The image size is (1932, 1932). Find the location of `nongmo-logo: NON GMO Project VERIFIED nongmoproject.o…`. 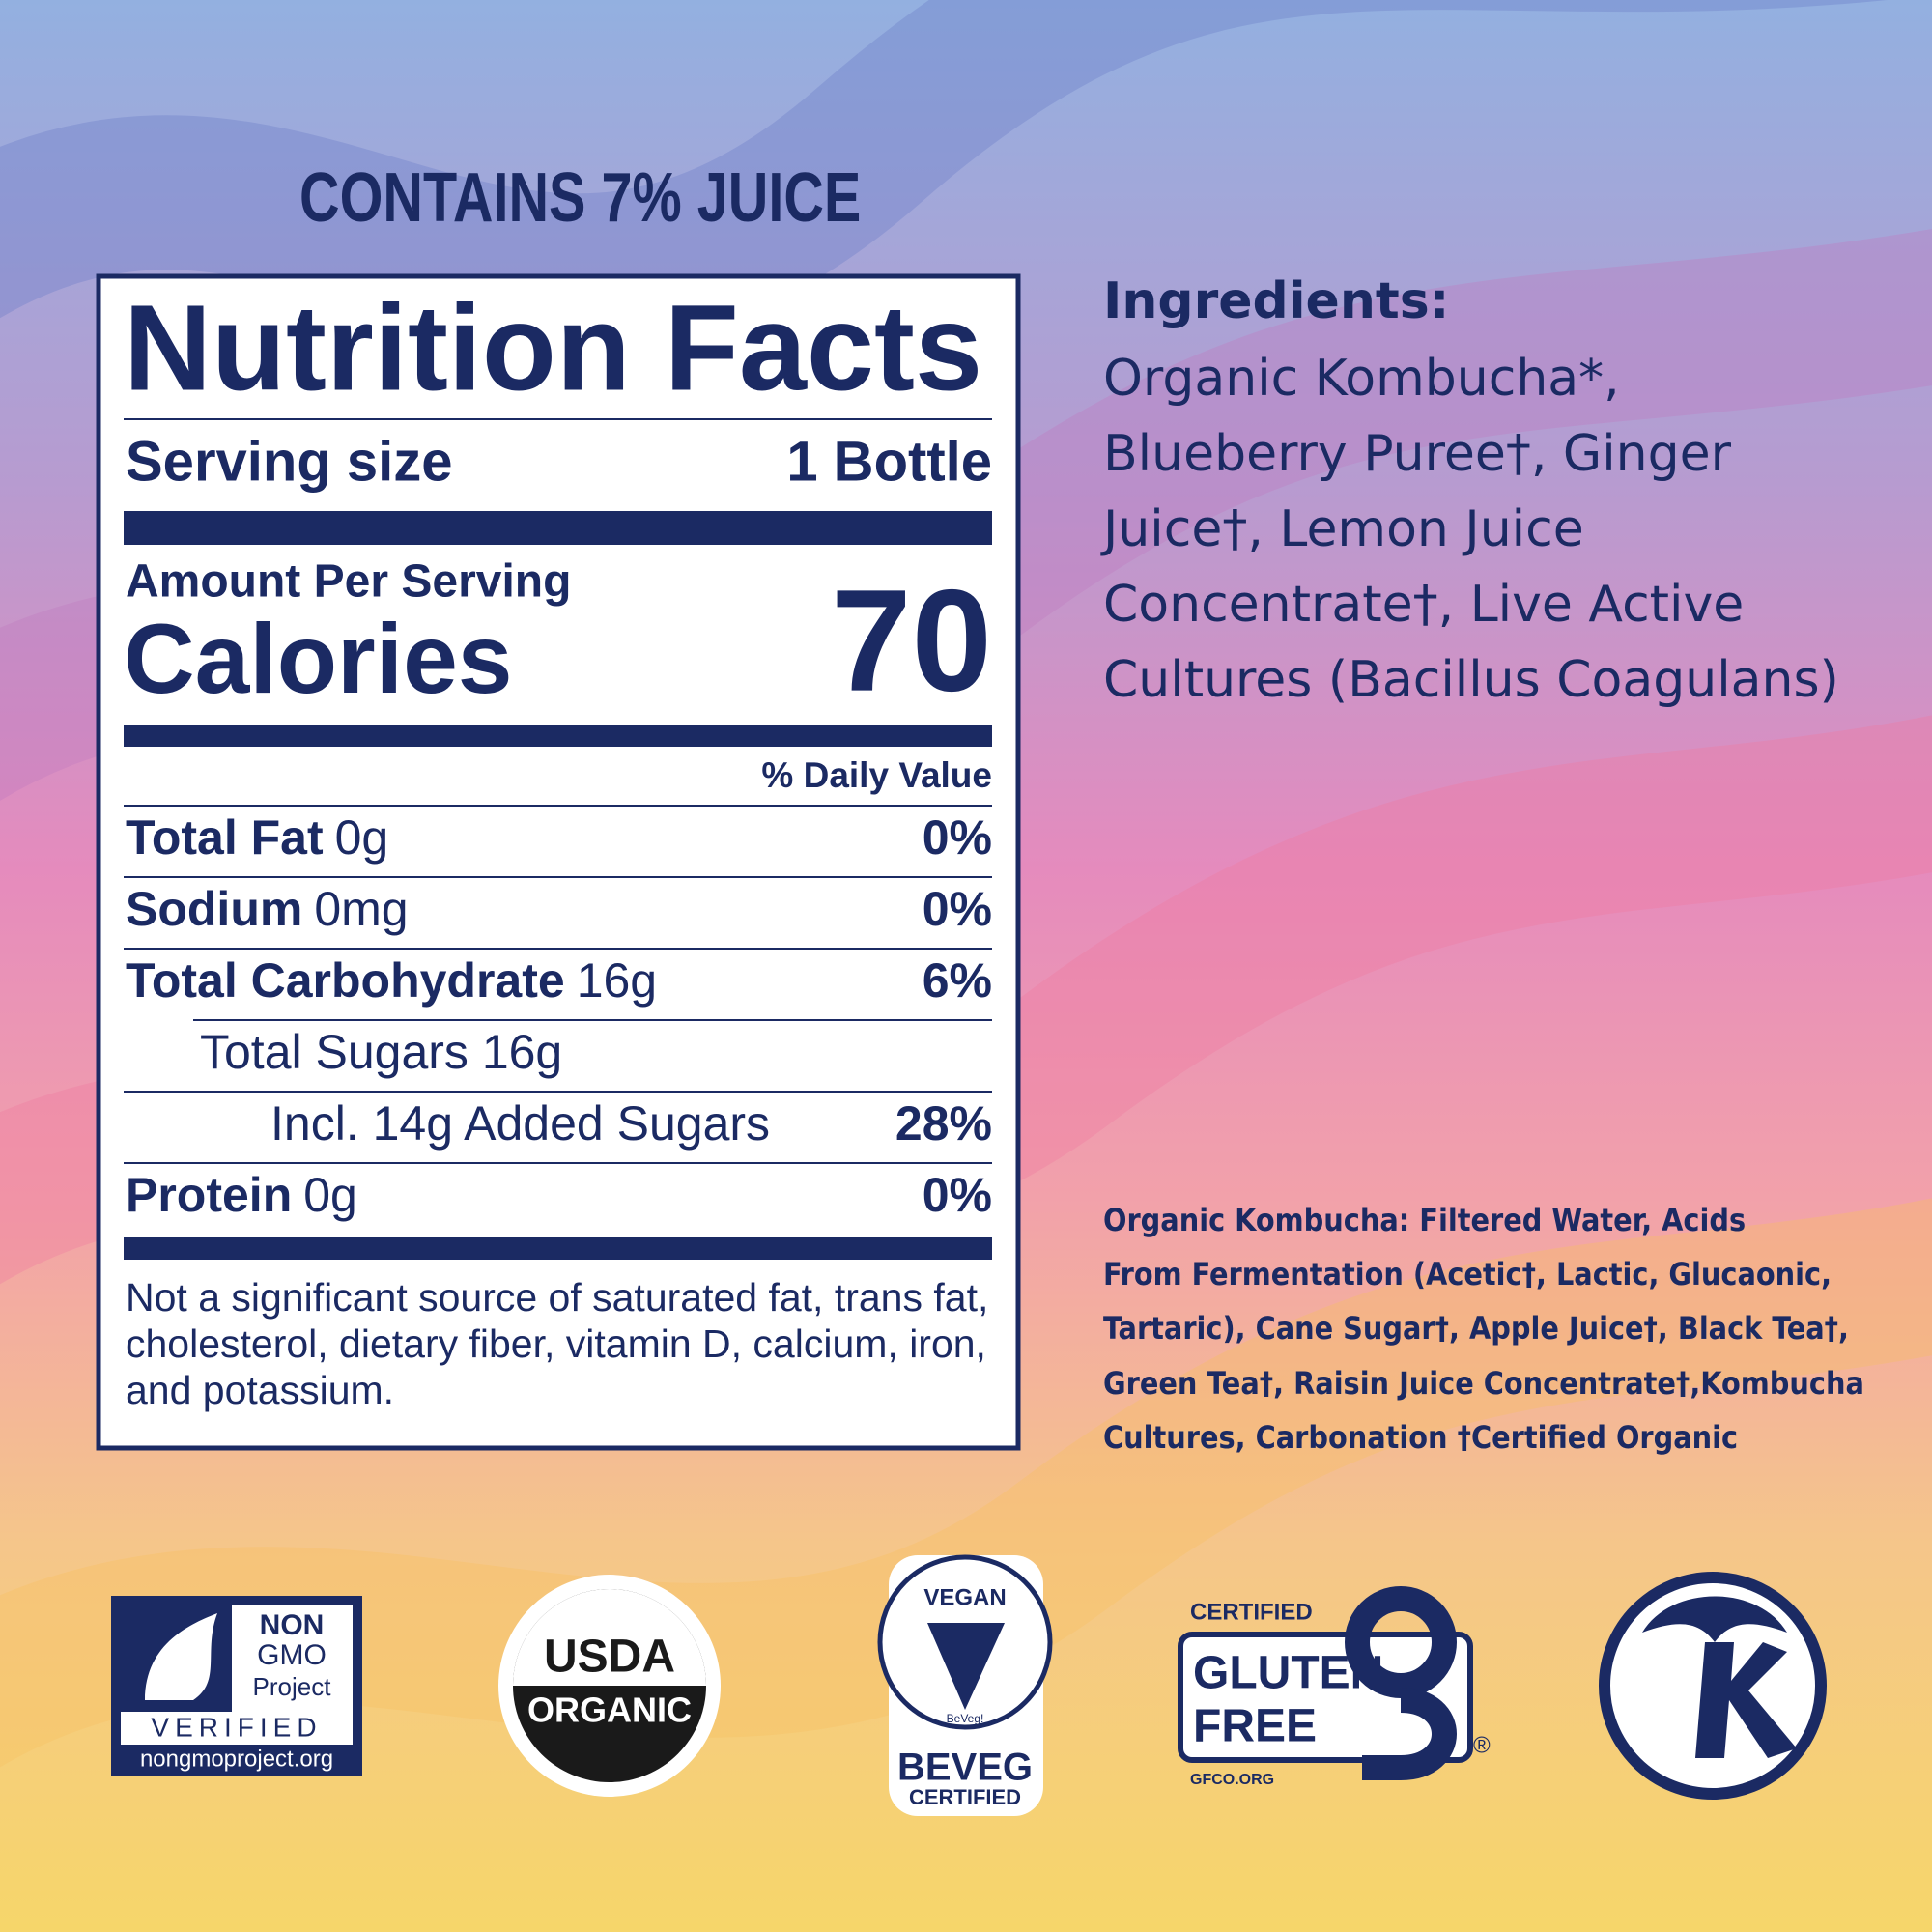

nongmo-logo: NON GMO Project VERIFIED nongmoproject.o… is located at coordinates (236, 1686).